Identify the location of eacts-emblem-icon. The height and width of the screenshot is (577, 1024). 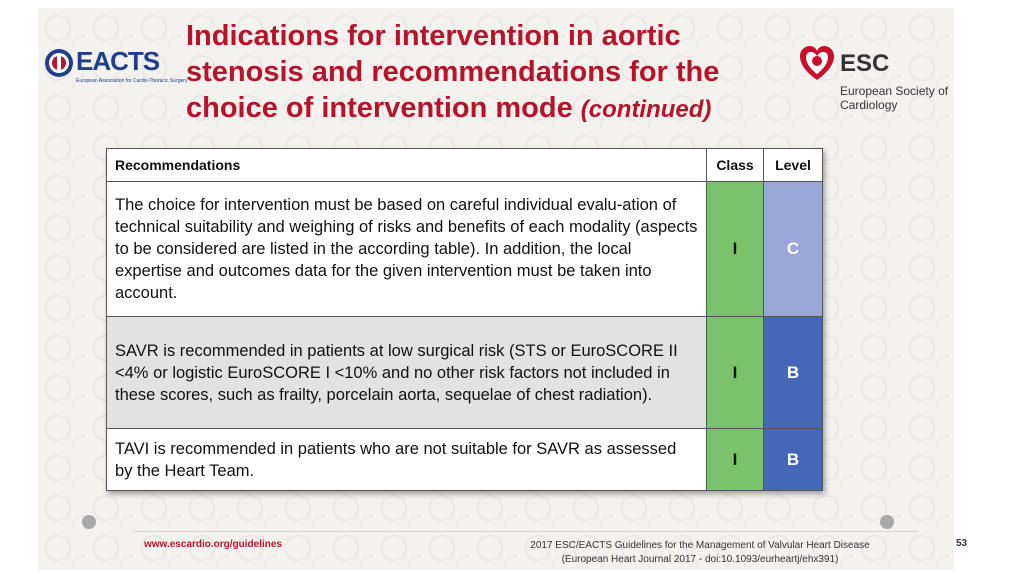
(59, 63).